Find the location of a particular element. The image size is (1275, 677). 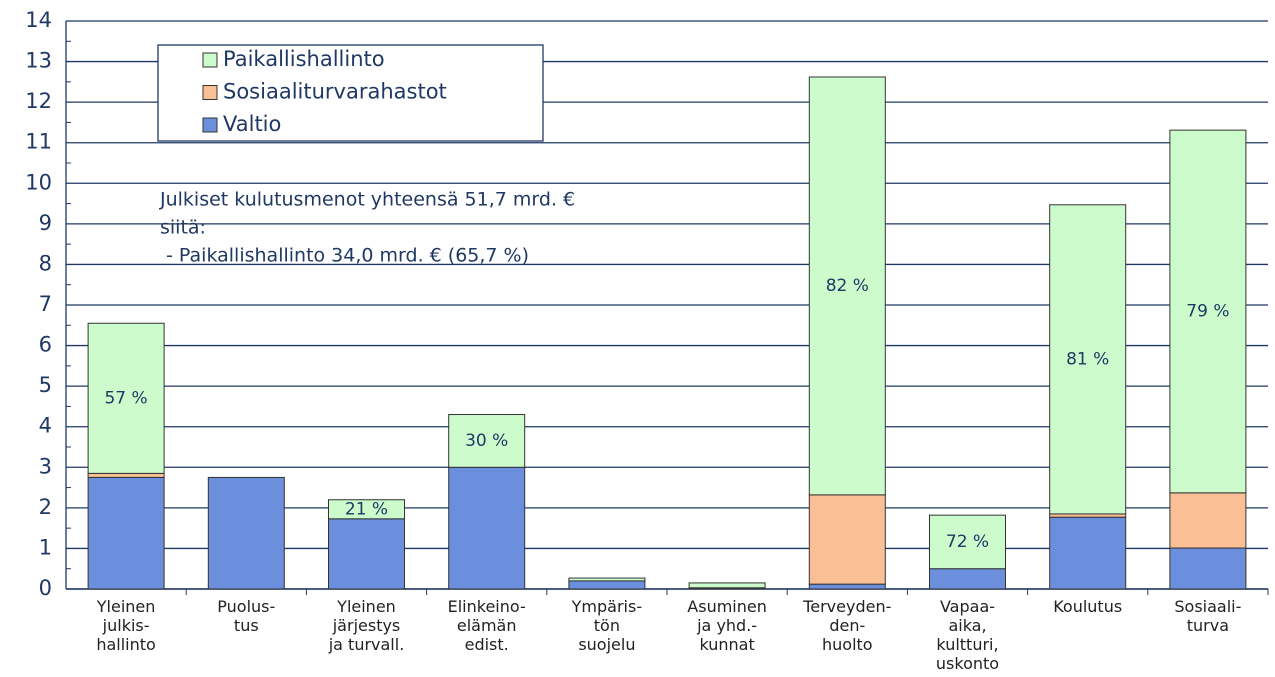

percent-label: 79 % is located at coordinates (1207, 311).